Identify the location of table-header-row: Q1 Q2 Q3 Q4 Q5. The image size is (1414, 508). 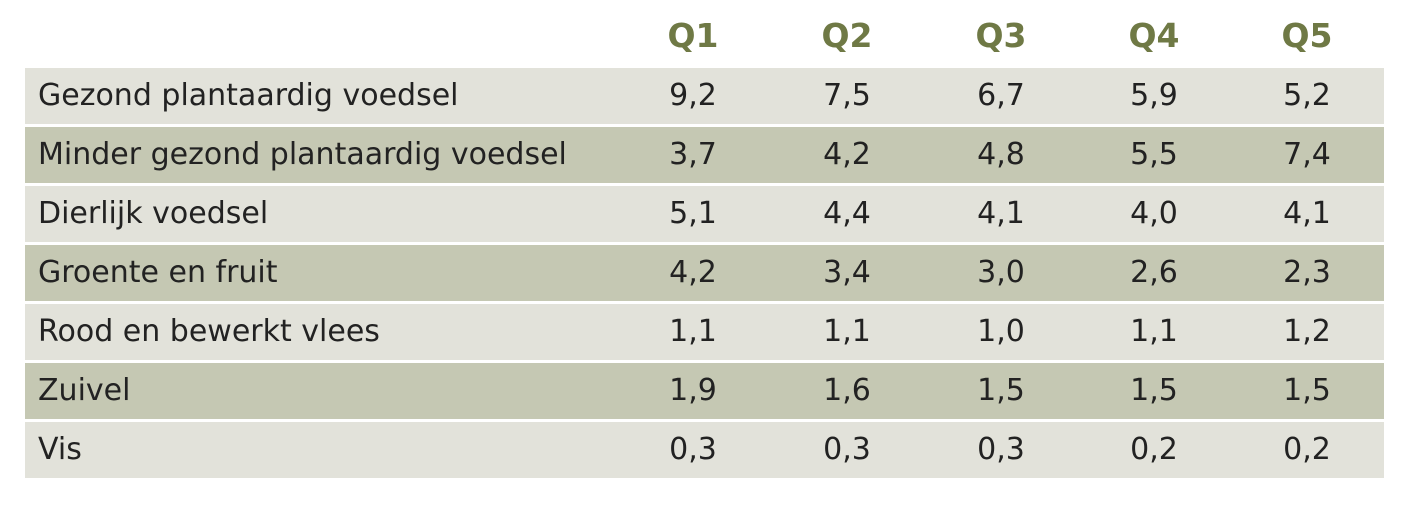
(704, 34).